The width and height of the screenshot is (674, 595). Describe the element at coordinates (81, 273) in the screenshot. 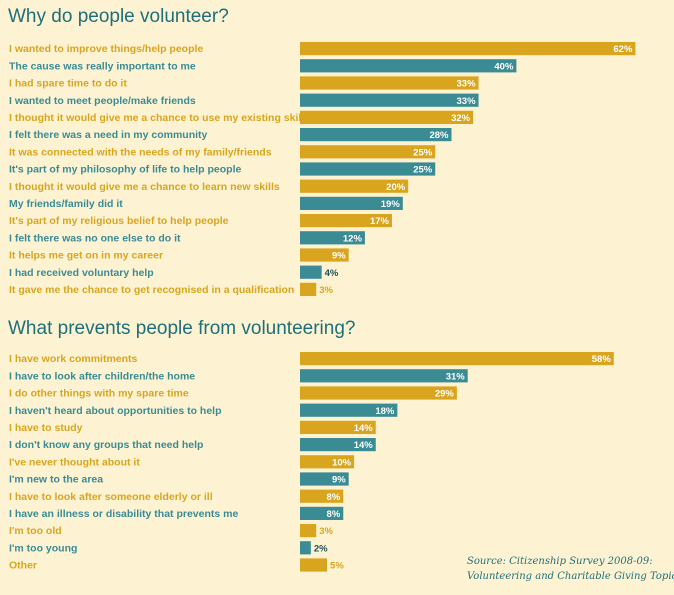

I see `category-label: I had received voluntary help` at that location.